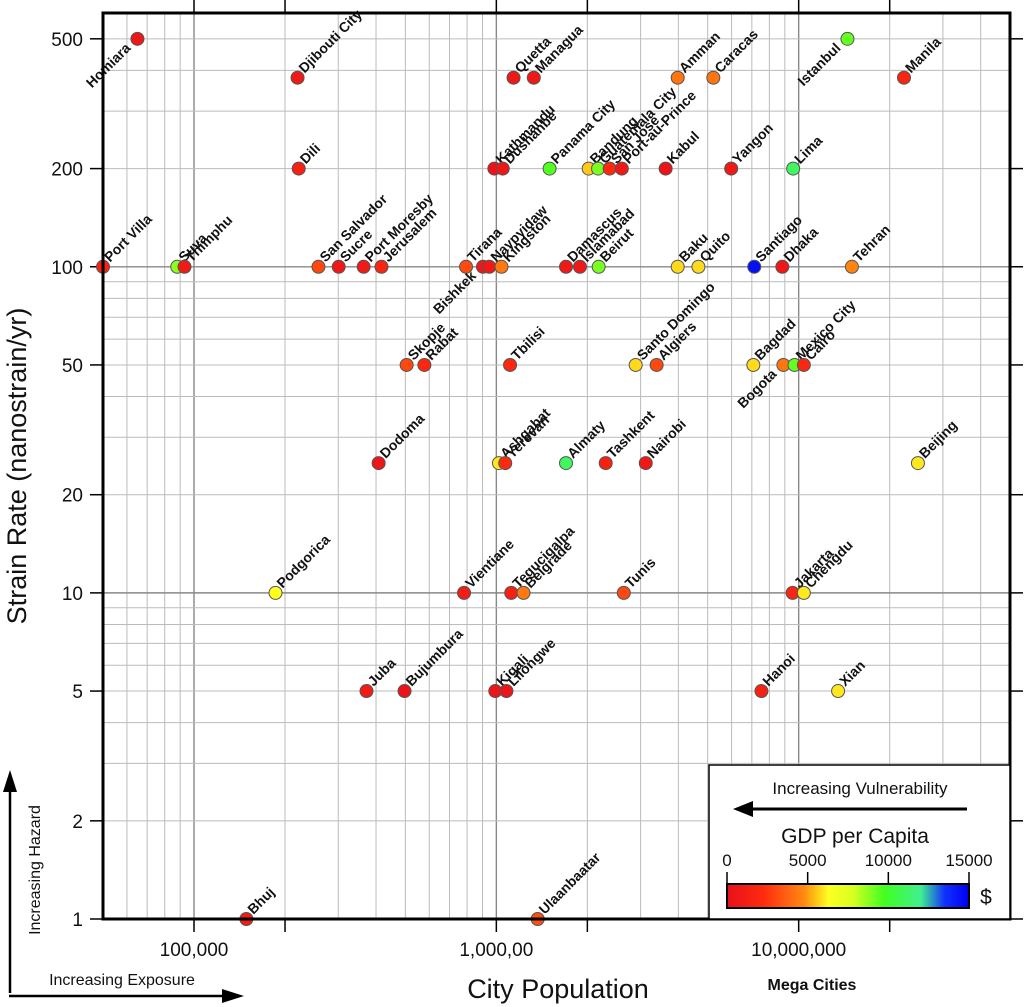  Describe the element at coordinates (35, 870) in the screenshot. I see `hazard-arrow-label: Increasing Hazard` at that location.